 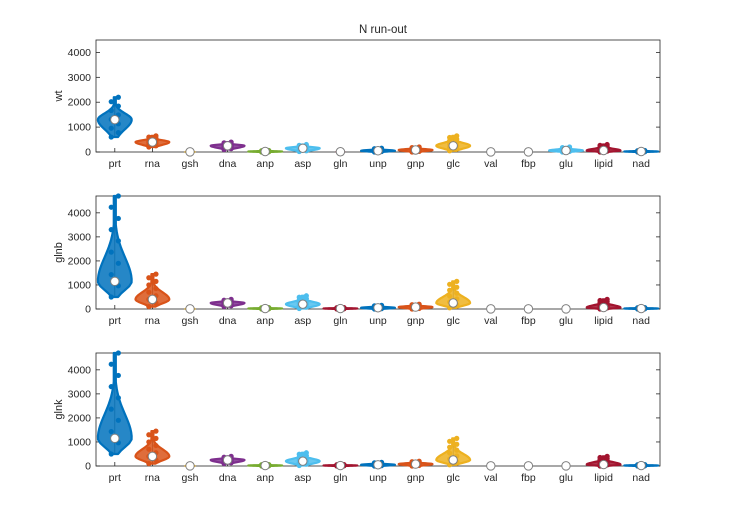 I want to click on violin-lipid, so click(x=603, y=304).